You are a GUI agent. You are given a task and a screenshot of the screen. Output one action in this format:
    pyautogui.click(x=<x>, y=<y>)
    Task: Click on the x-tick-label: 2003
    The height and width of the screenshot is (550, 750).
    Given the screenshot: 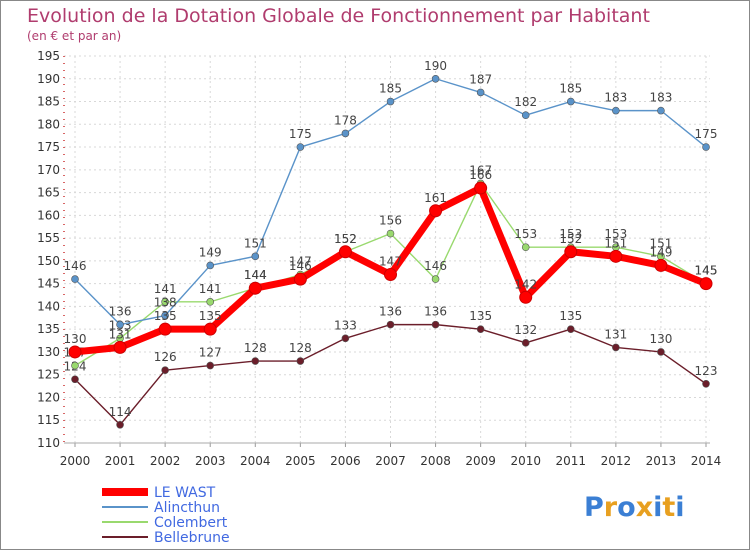 What is the action you would take?
    pyautogui.click(x=210, y=461)
    